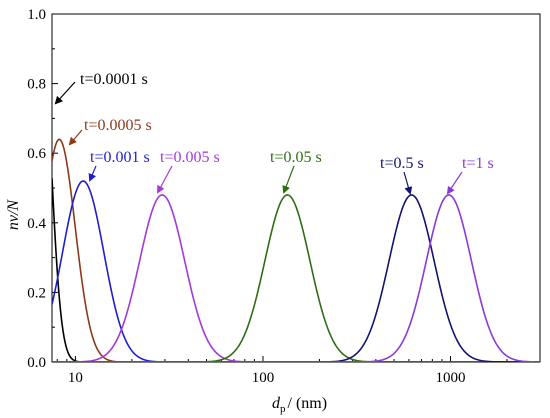 Image resolution: width=550 pixels, height=418 pixels. What do you see at coordinates (296, 157) in the screenshot?
I see `annotation-label: t=0.05 s` at bounding box center [296, 157].